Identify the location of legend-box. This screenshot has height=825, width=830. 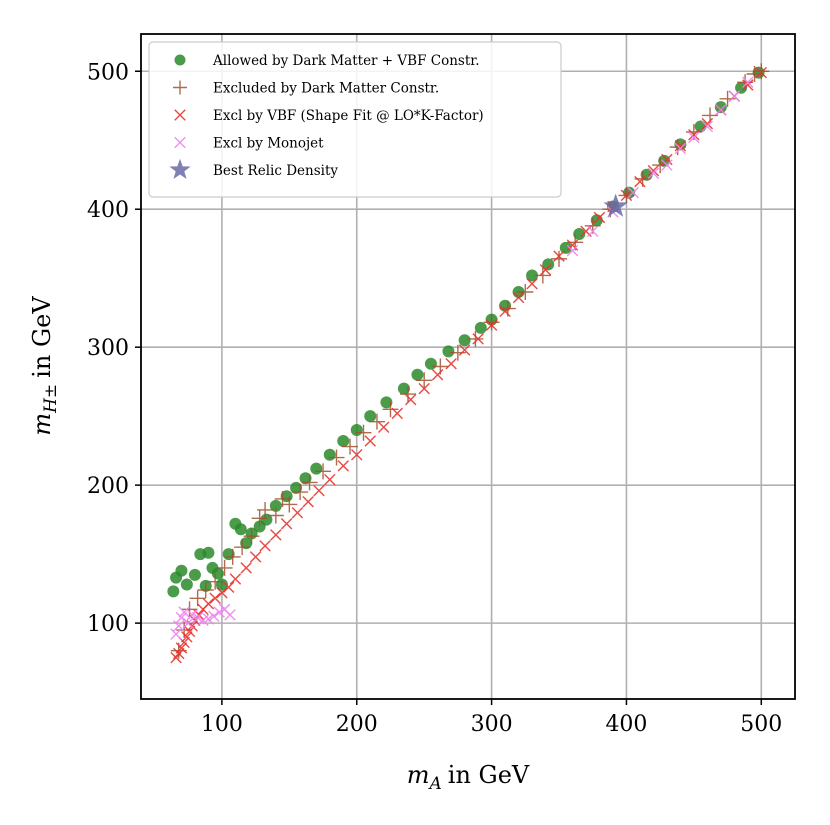
(355, 119).